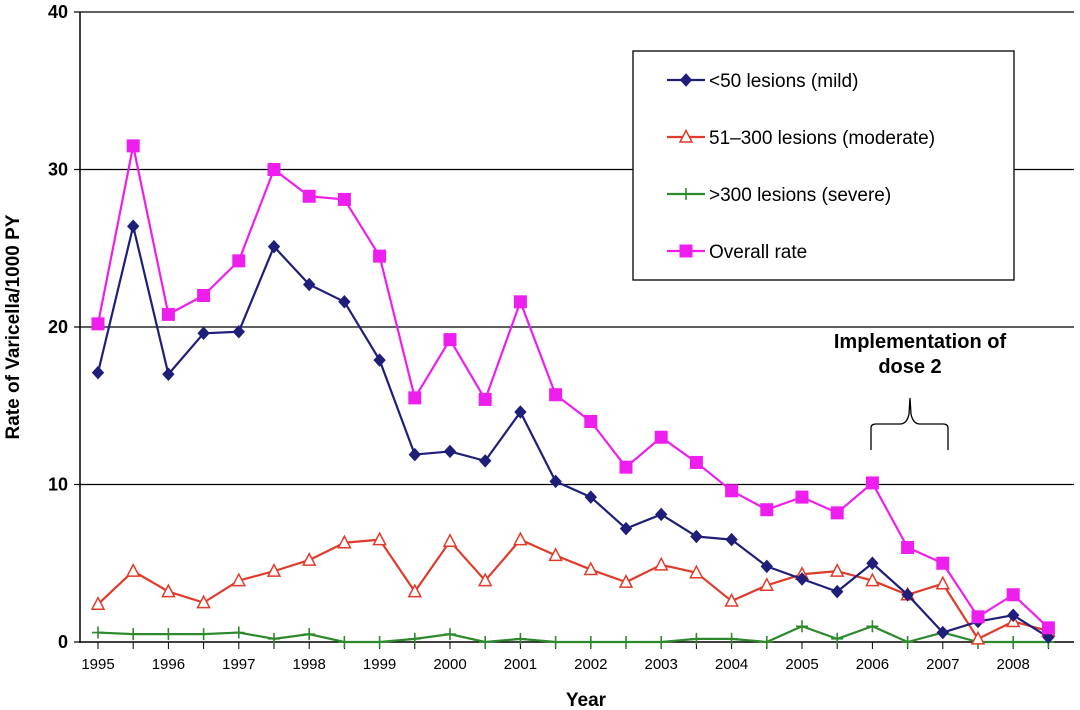 This screenshot has width=1080, height=710. I want to click on y-axis-label: Rate of Varicella/1000 PY, so click(13, 326).